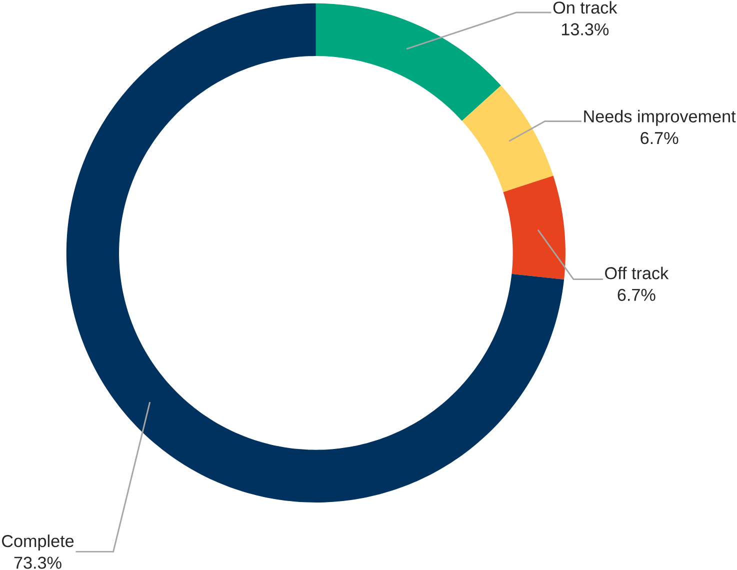 Image resolution: width=737 pixels, height=570 pixels. Describe the element at coordinates (38, 562) in the screenshot. I see `data-label: 73.3%` at that location.